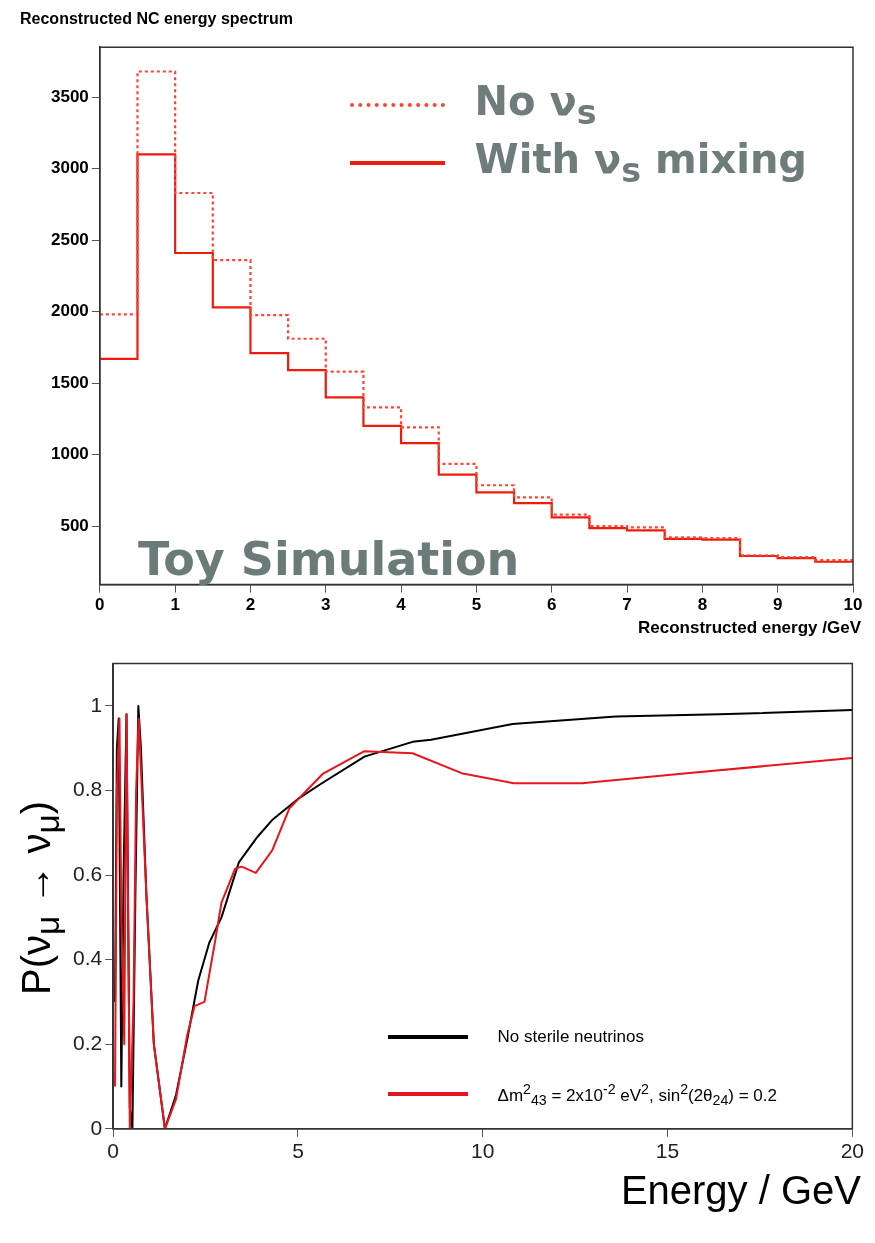  Describe the element at coordinates (74, 525) in the screenshot. I see `y-tick-label: 500` at that location.